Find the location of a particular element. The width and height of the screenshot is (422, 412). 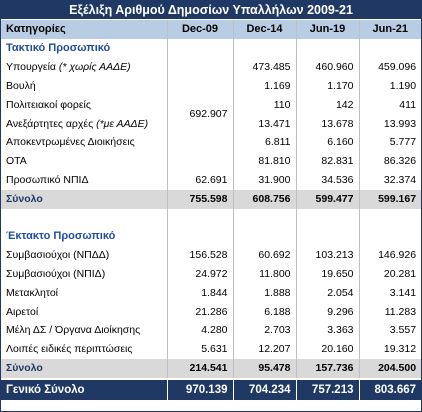

row-label: Μέλη ΔΣ / Όργανα Διοίκησης is located at coordinates (73, 330).